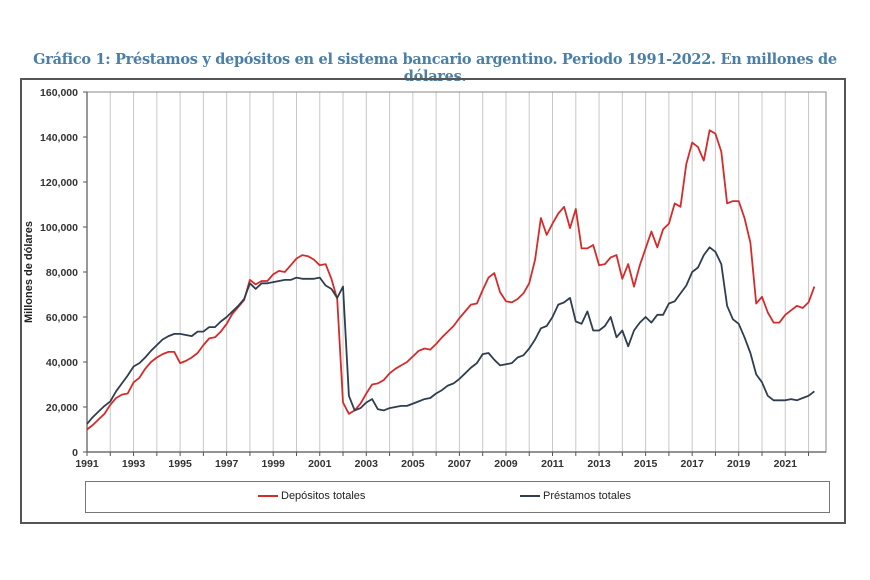  Describe the element at coordinates (457, 497) in the screenshot. I see `legend: Depósitos totales Préstamos totales` at that location.